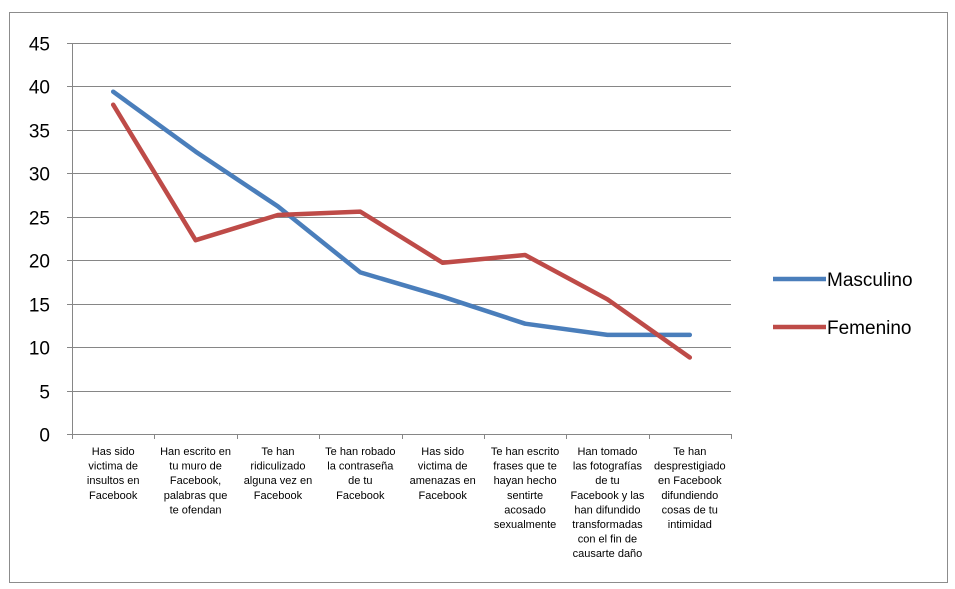 Image resolution: width=955 pixels, height=589 pixels. What do you see at coordinates (195, 452) in the screenshot?
I see `x-tick-label-line: Han escrito en` at bounding box center [195, 452].